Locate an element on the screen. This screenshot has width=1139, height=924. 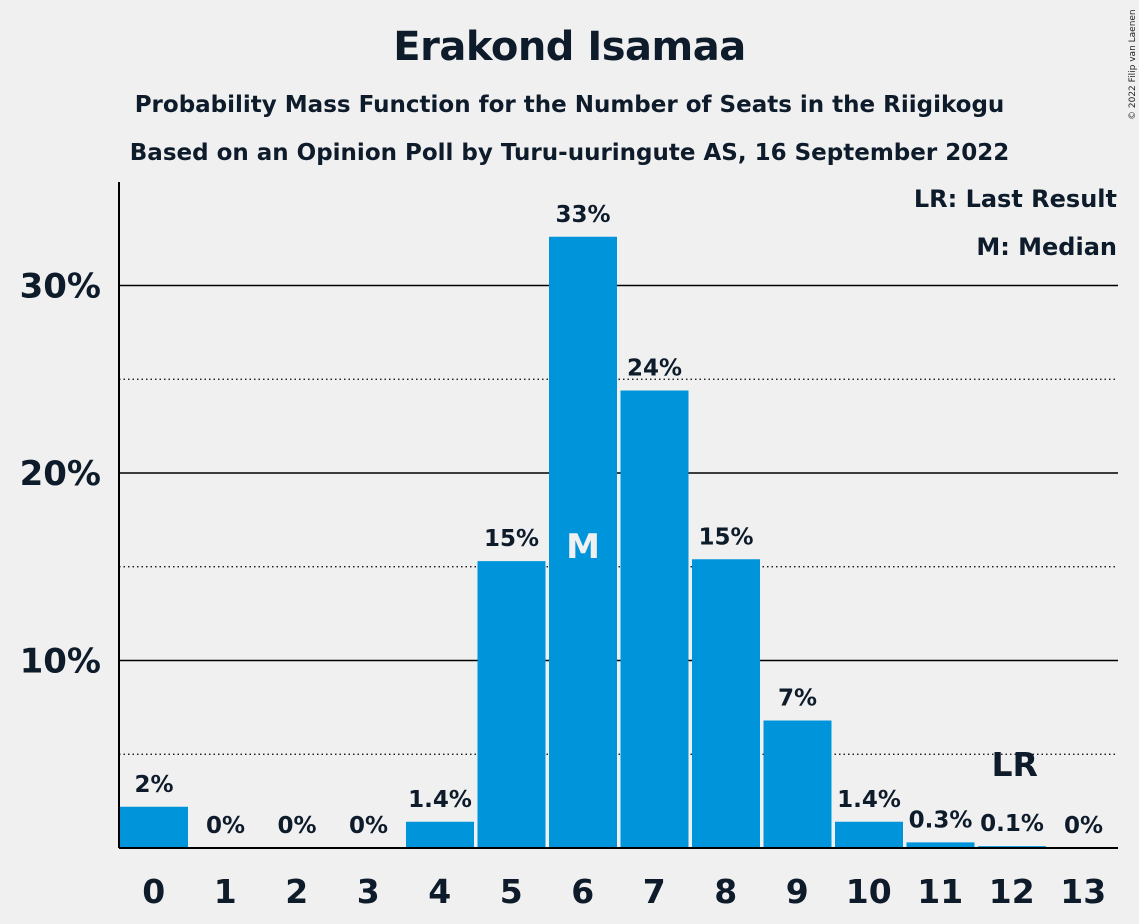
bar-value-label-8: 15% is located at coordinates (725, 537).